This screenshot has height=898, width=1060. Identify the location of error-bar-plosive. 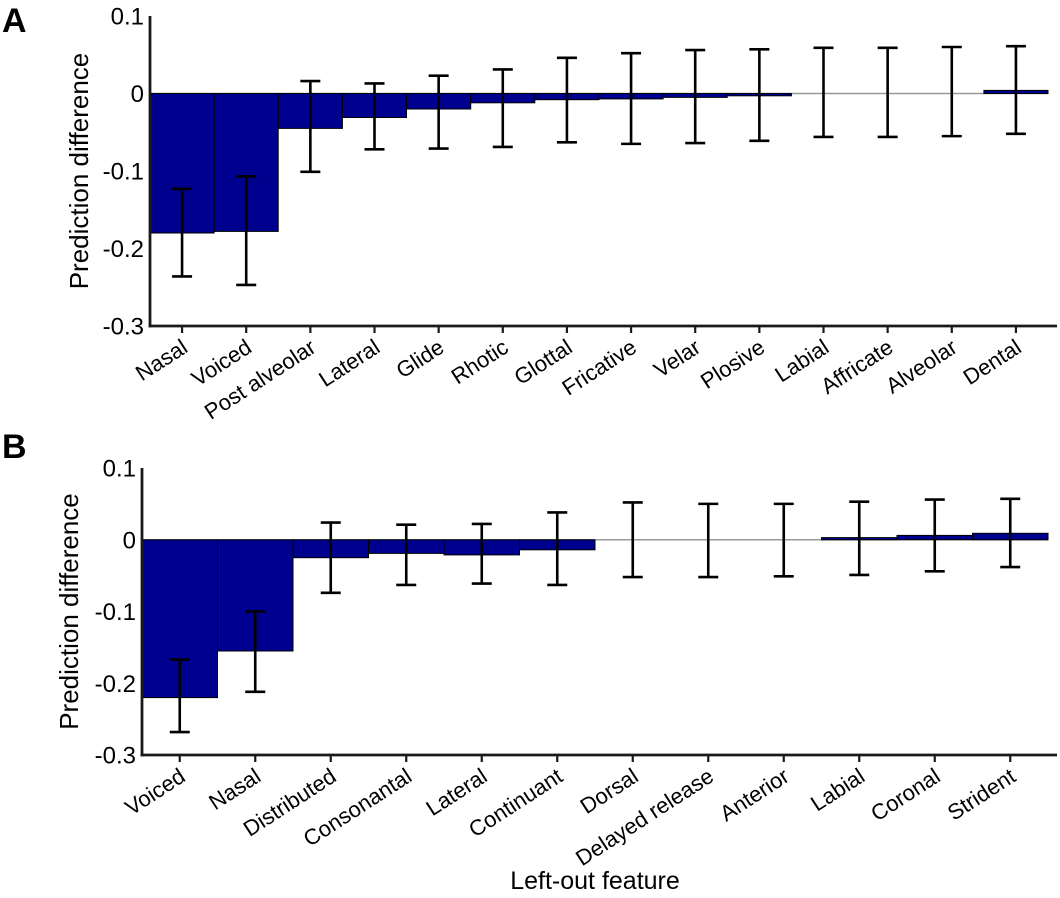
(759, 95).